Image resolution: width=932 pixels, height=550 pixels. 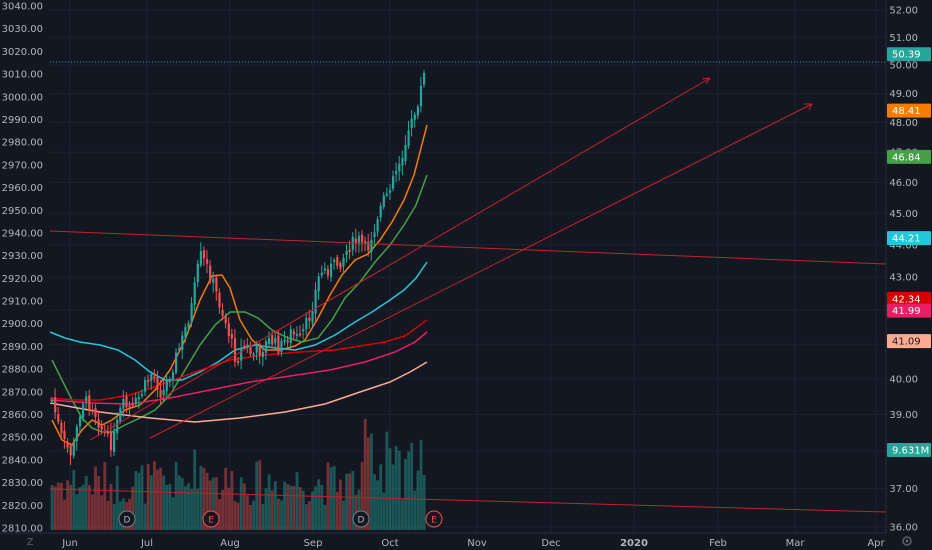 What do you see at coordinates (903, 379) in the screenshot?
I see `right-axis-tick: 40.00` at bounding box center [903, 379].